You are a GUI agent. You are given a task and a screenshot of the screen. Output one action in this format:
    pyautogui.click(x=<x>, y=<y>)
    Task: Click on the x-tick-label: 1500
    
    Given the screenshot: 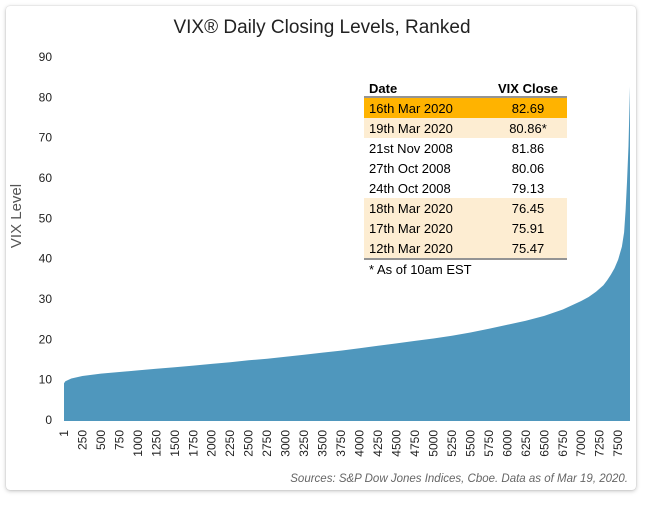 What is the action you would take?
    pyautogui.click(x=175, y=443)
    